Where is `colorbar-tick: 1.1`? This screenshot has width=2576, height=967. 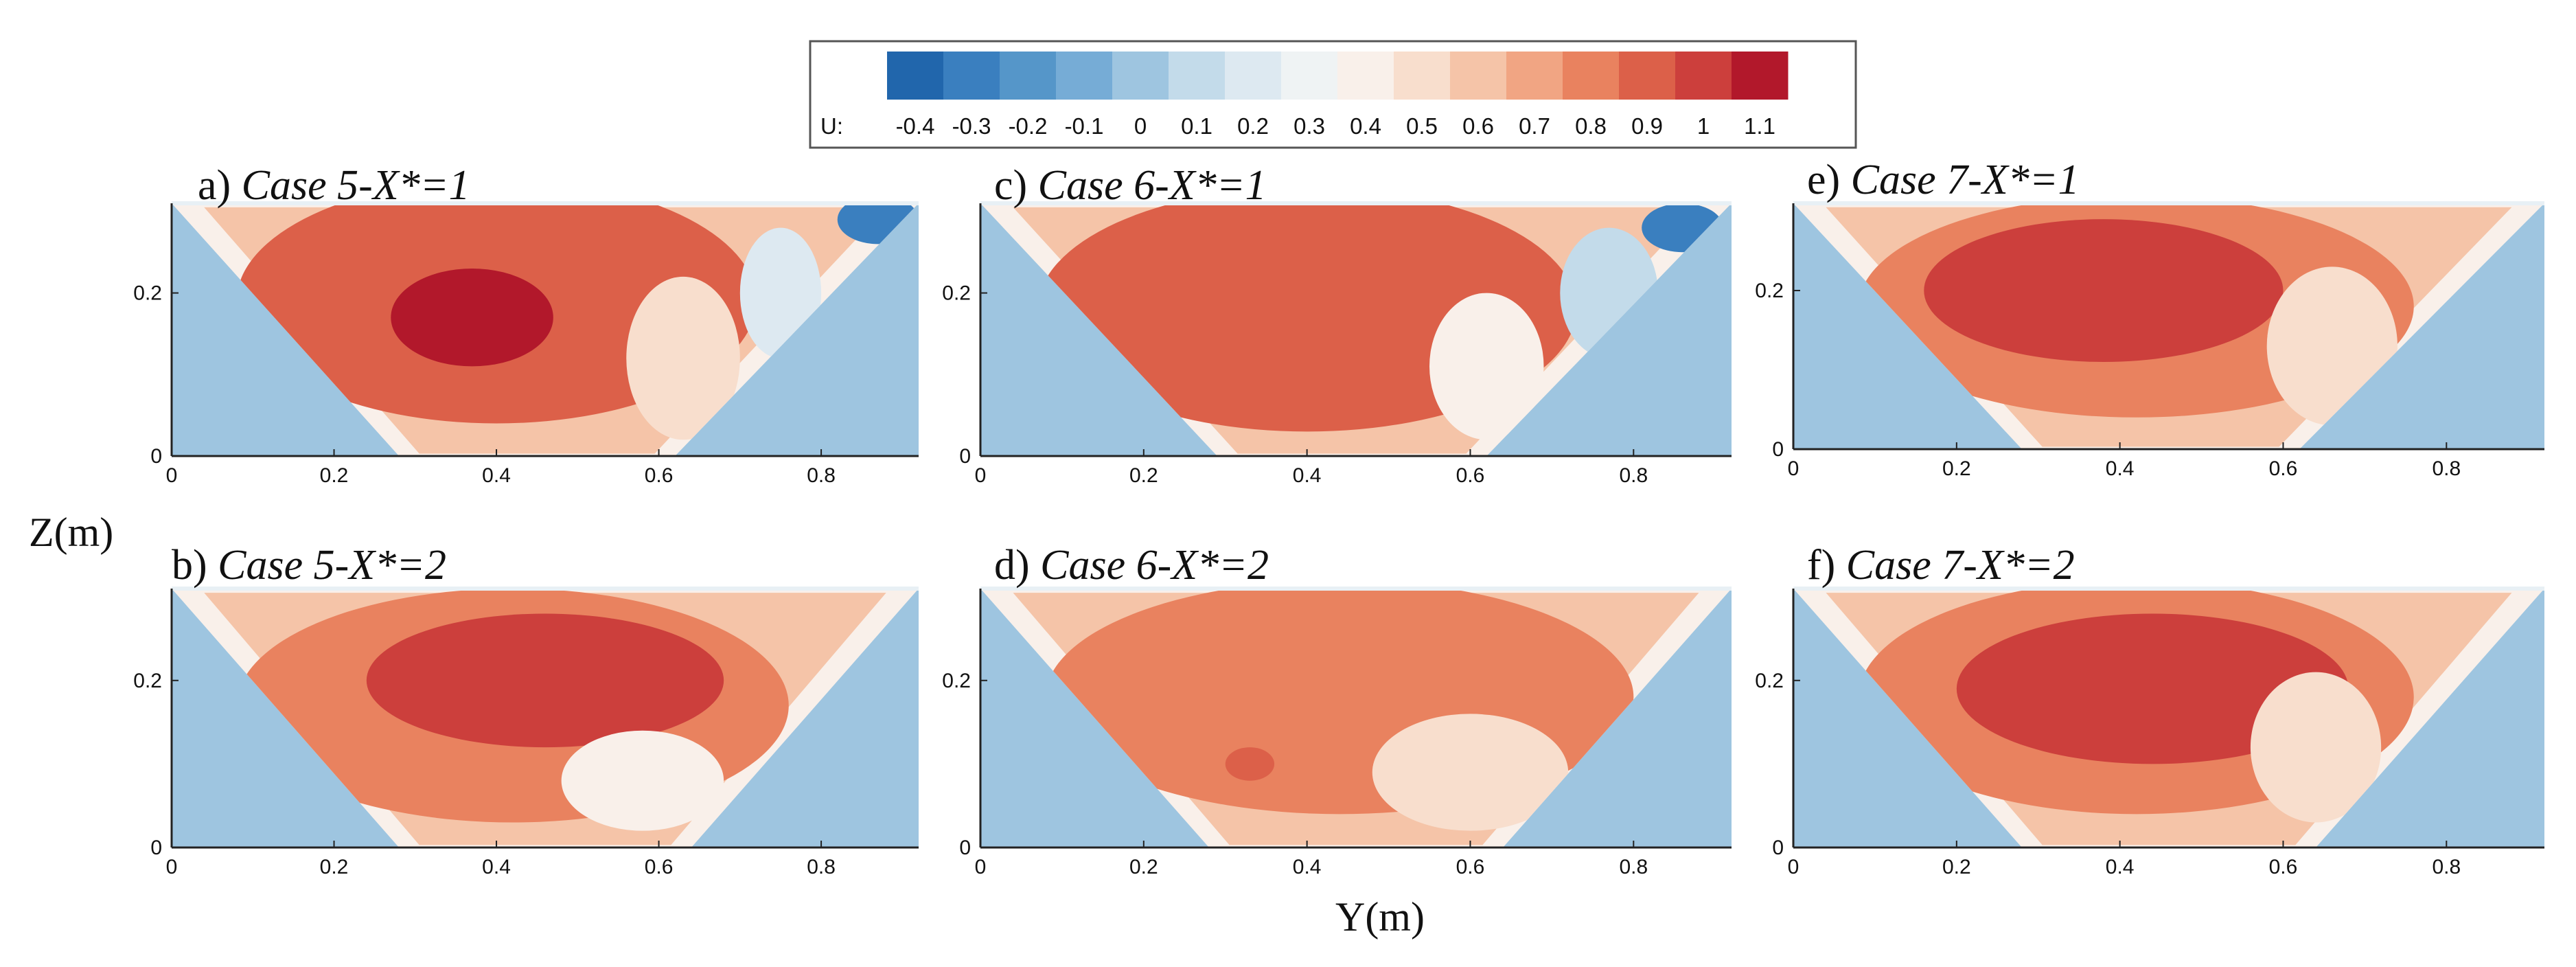 colorbar-tick: 1.1 is located at coordinates (1759, 126).